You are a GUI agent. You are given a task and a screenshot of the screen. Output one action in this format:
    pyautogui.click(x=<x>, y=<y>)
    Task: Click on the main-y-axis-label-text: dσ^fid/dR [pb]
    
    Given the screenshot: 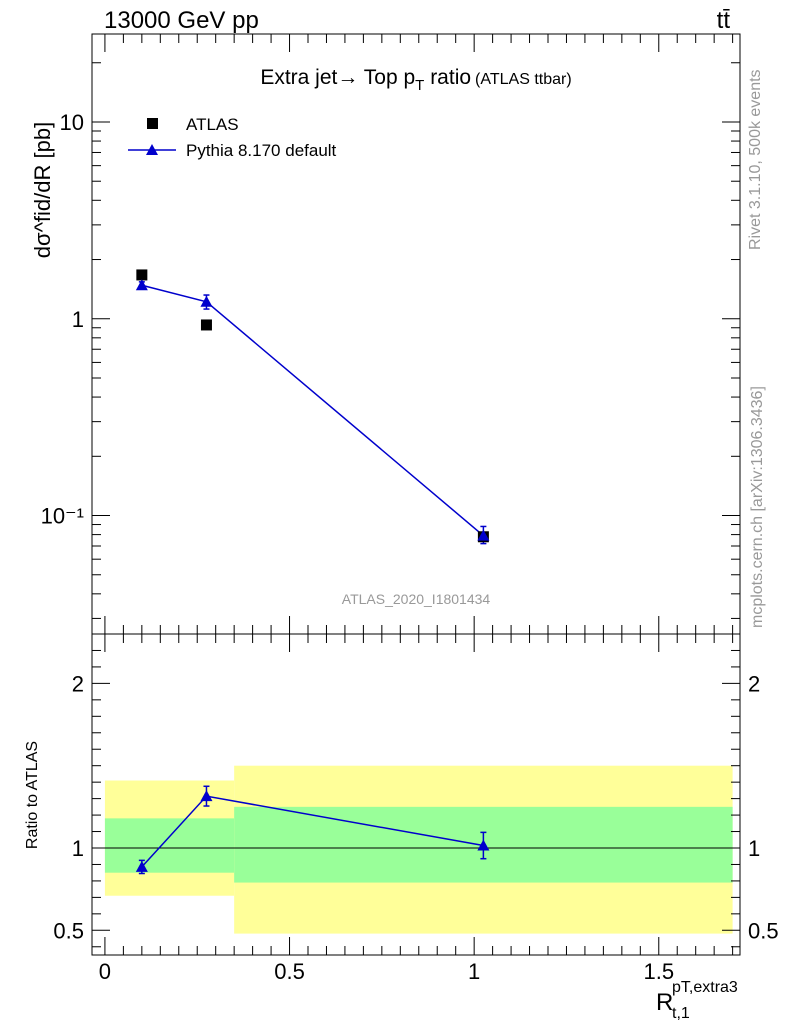 What is the action you would take?
    pyautogui.click(x=42, y=190)
    